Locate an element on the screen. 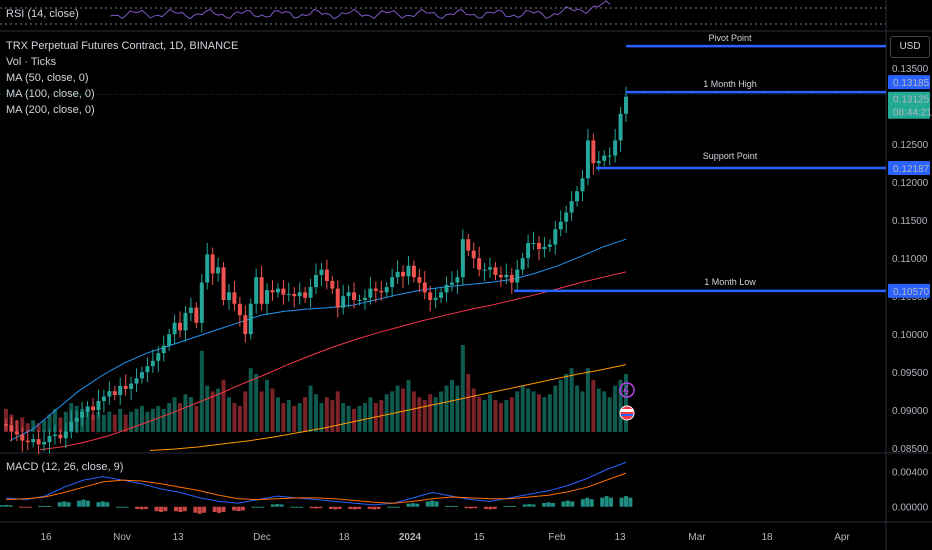  price-tick: 0.11500 is located at coordinates (910, 221).